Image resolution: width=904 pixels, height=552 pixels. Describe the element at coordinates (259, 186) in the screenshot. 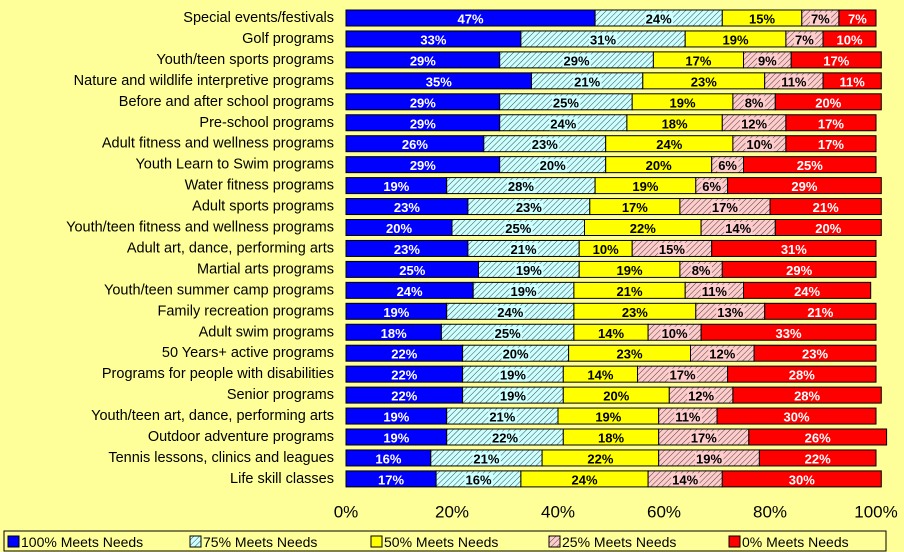

I see `y-tick-label: Water fitness programs` at that location.